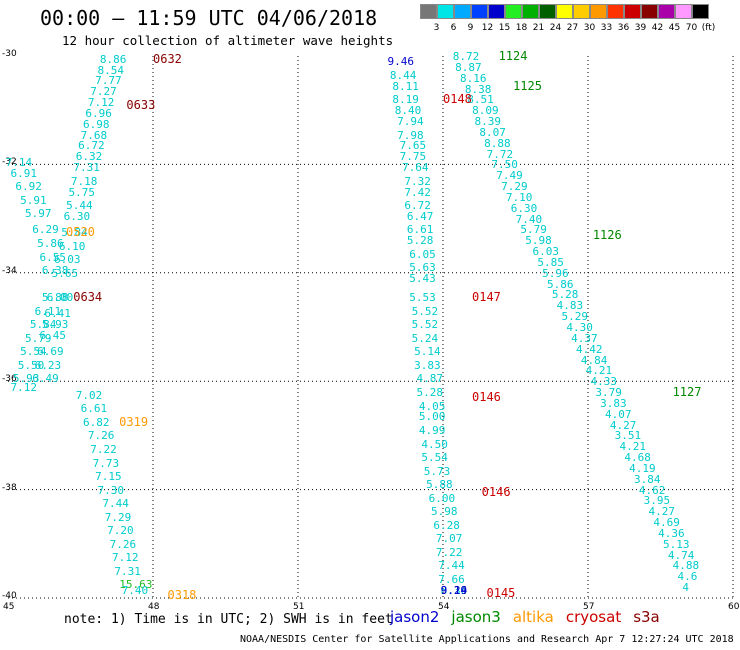  What do you see at coordinates (9, 162) in the screenshot?
I see `latitude-tick-label: -32` at bounding box center [9, 162].